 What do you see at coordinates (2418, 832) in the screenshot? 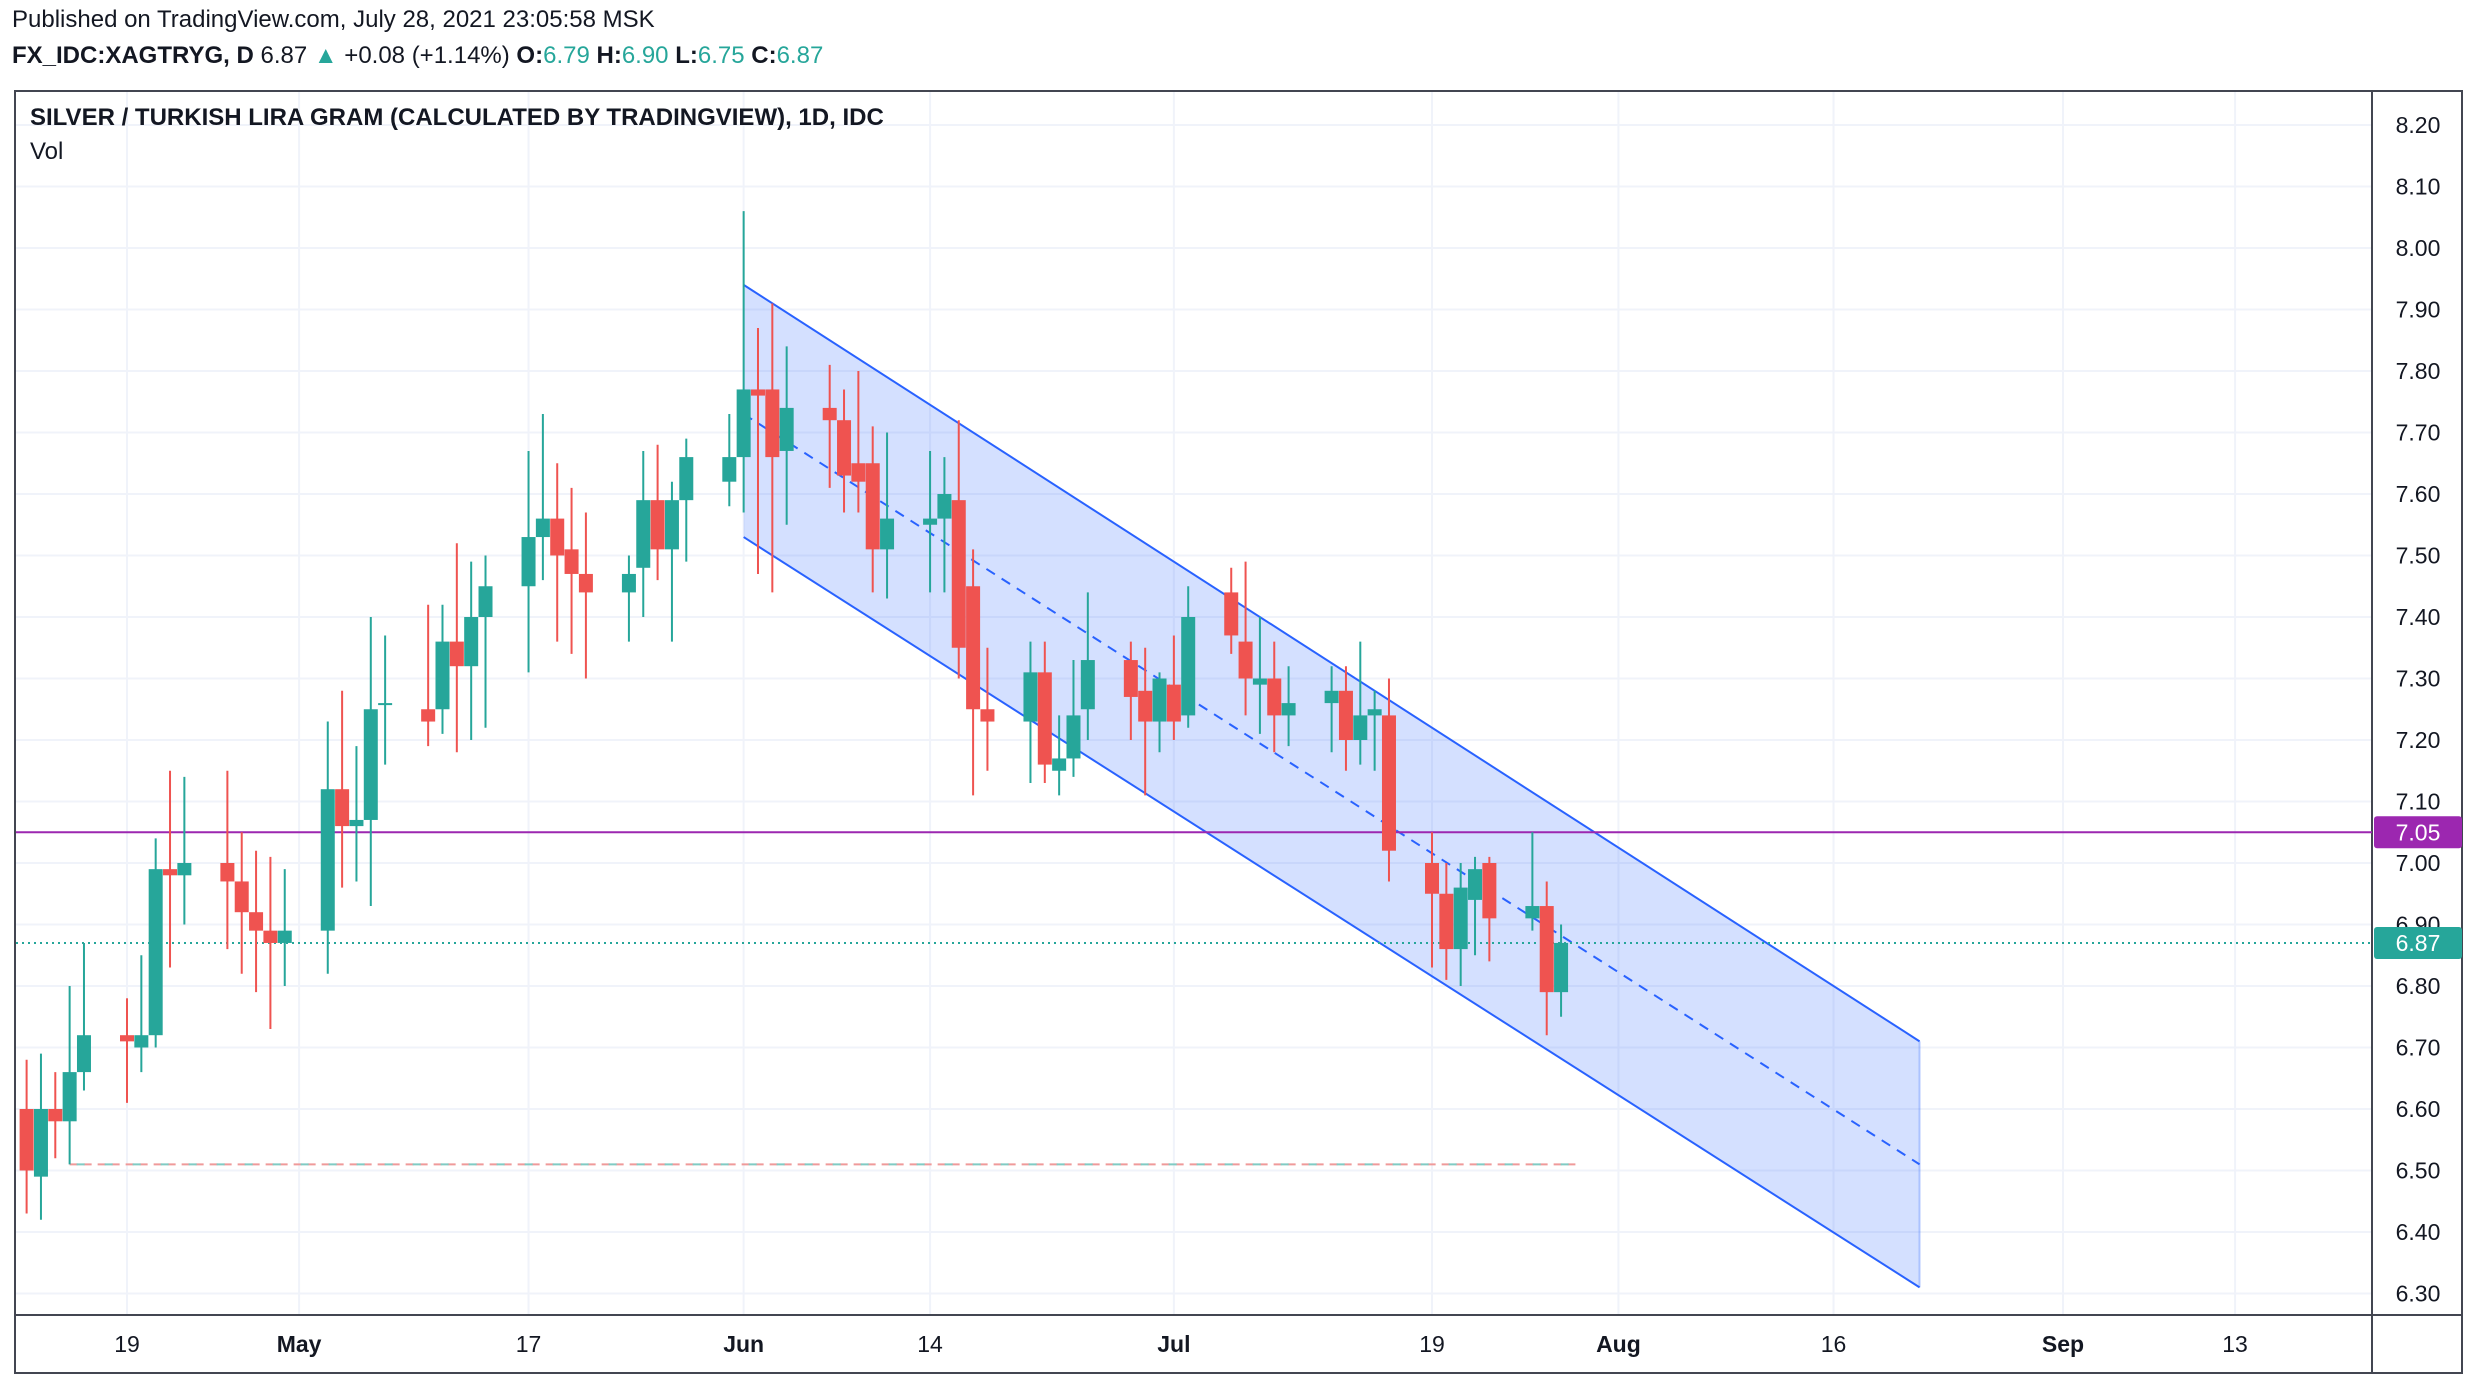
I see `level-price-tag-bg` at bounding box center [2418, 832].